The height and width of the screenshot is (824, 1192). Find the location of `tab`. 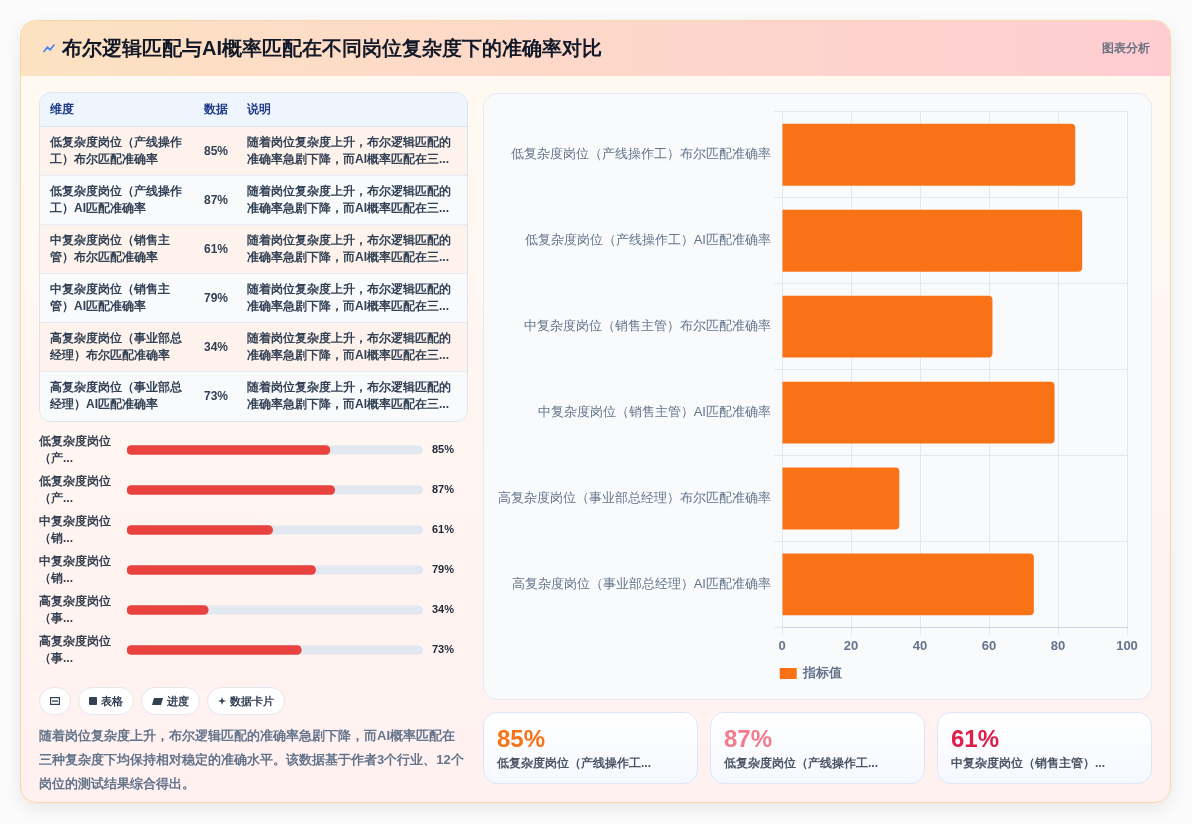

tab is located at coordinates (55, 701).